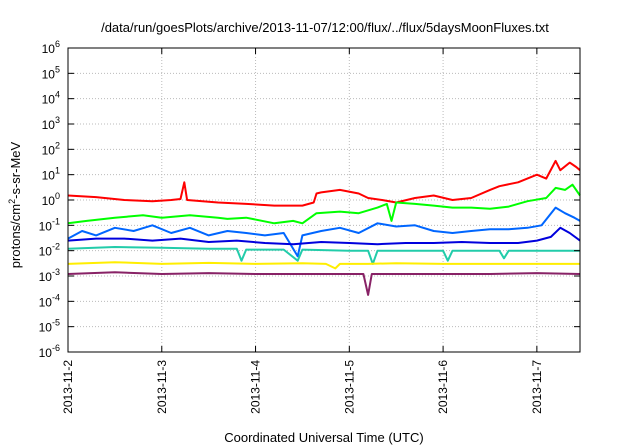 Image resolution: width=640 pixels, height=448 pixels. Describe the element at coordinates (349, 387) in the screenshot. I see `x-tick-label: 2013-11-5` at that location.